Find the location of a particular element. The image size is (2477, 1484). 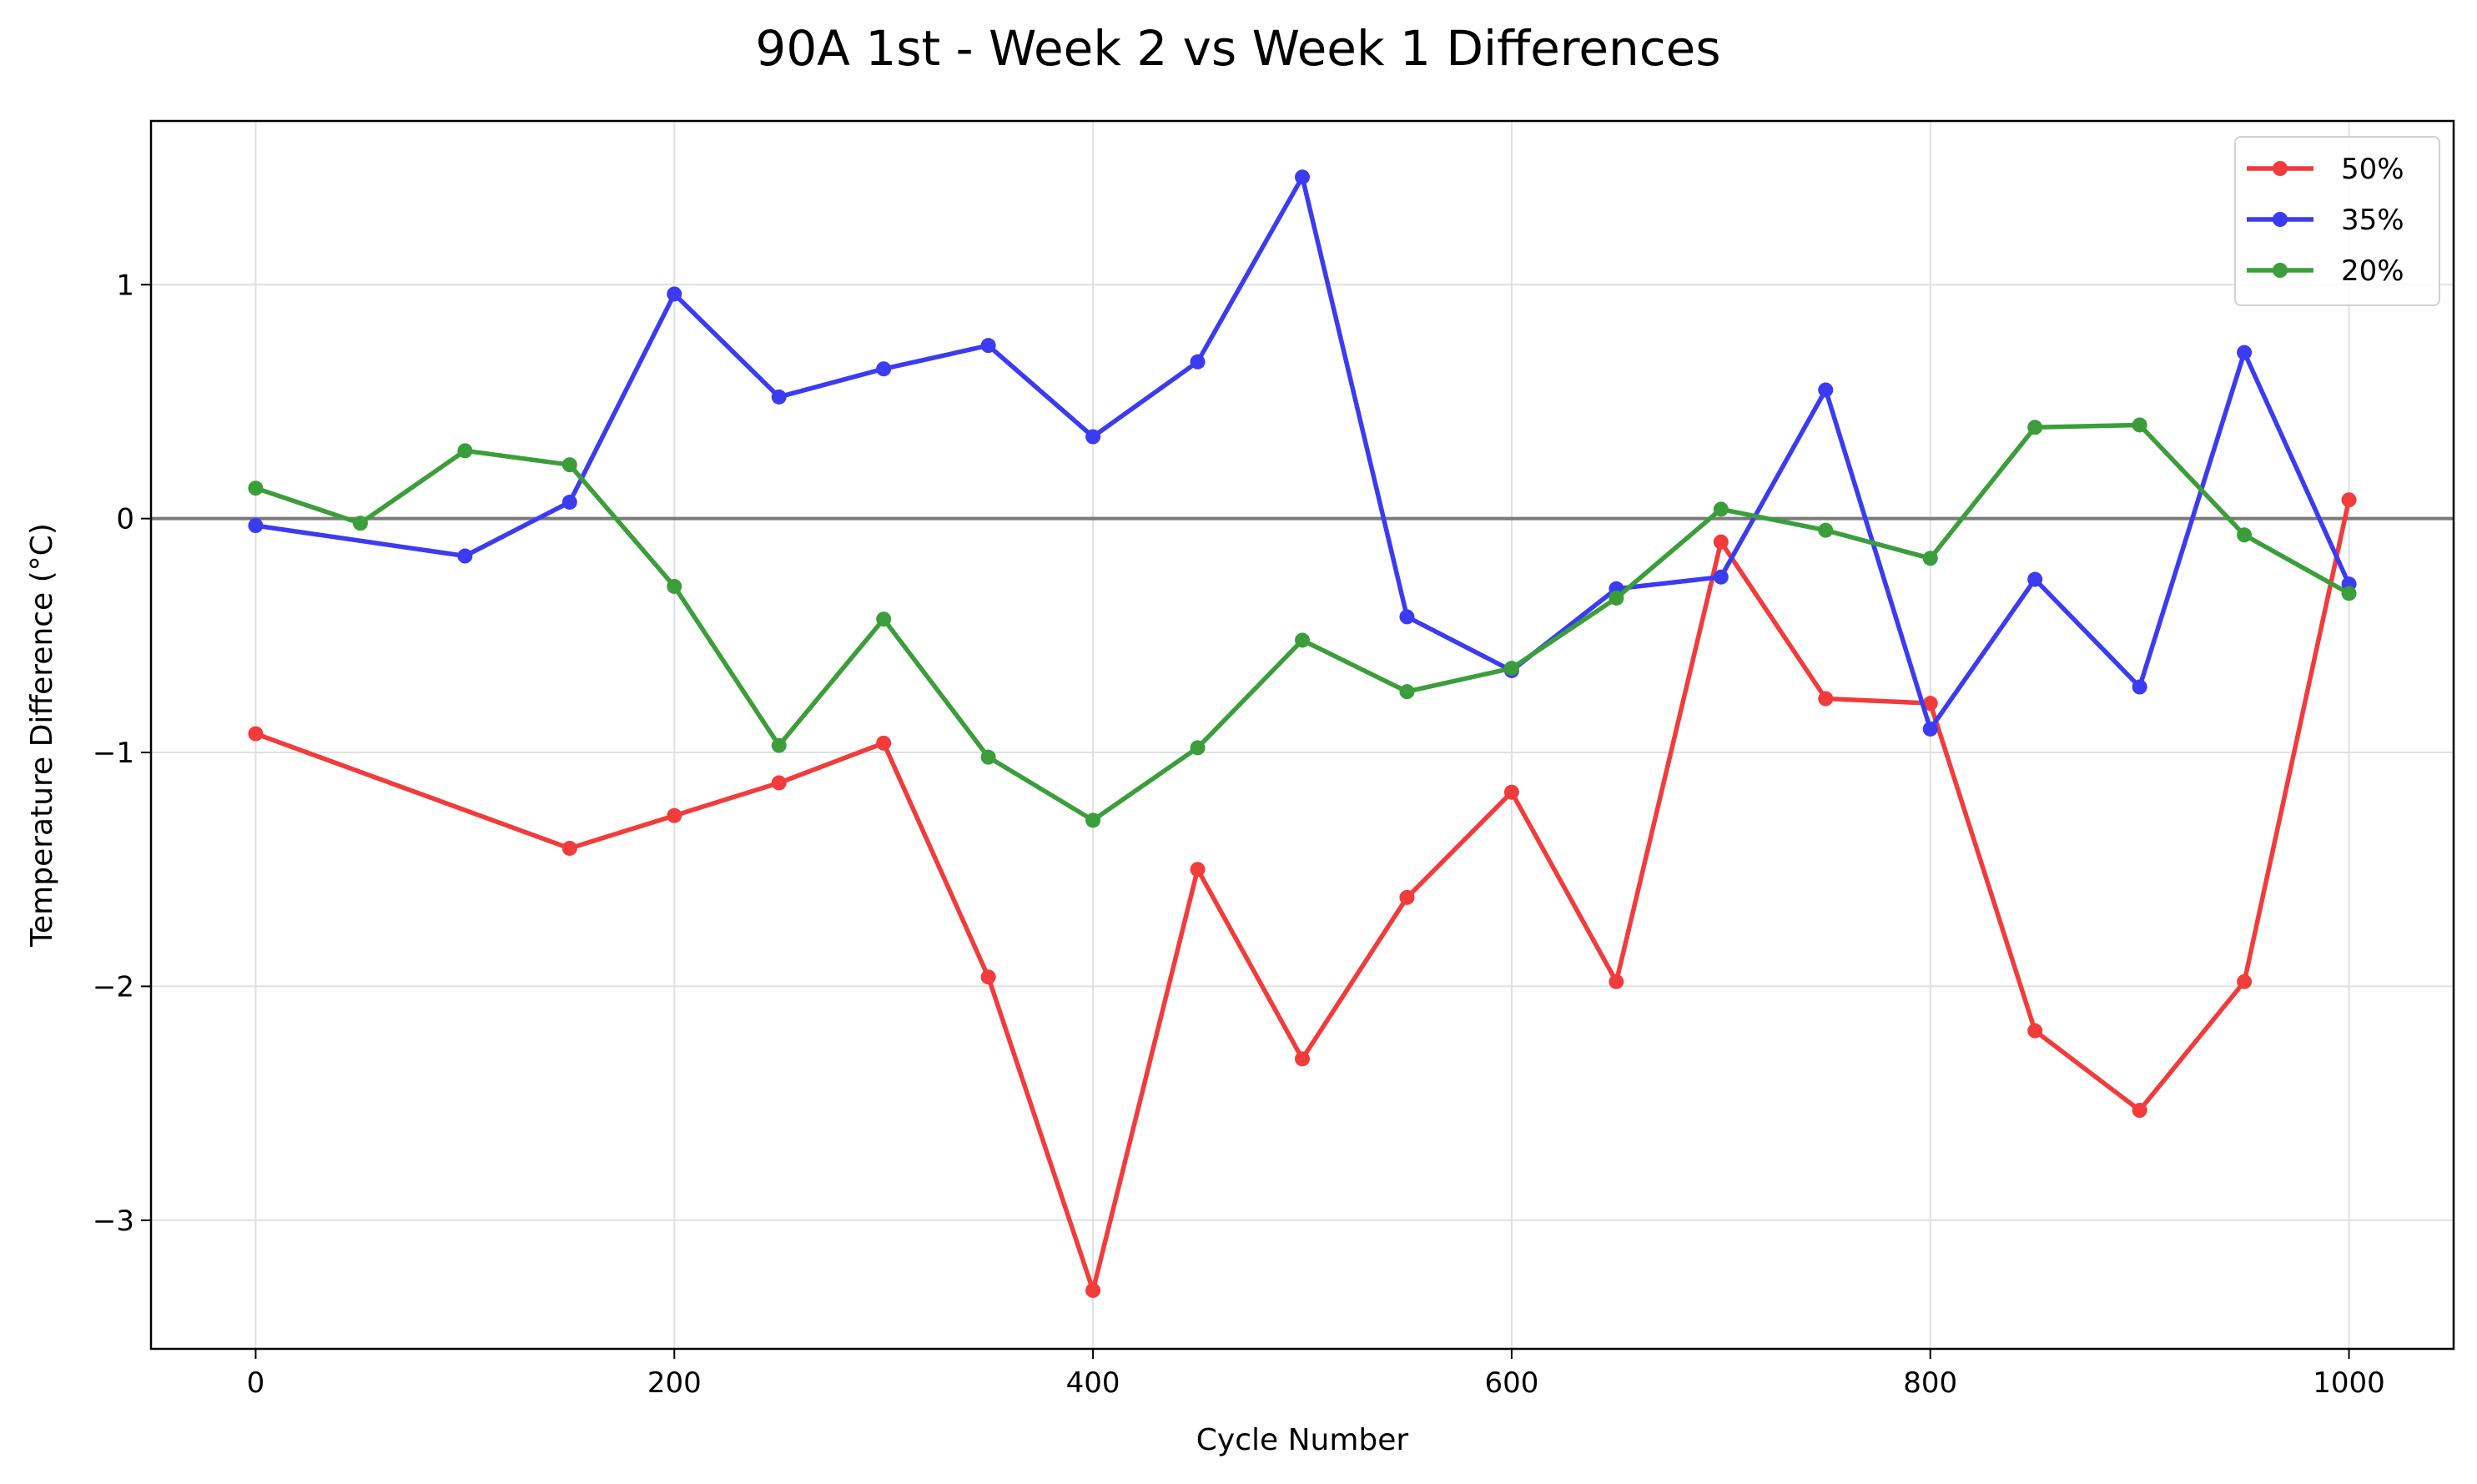

legend-item-35-percent: 35% is located at coordinates (2325, 221).